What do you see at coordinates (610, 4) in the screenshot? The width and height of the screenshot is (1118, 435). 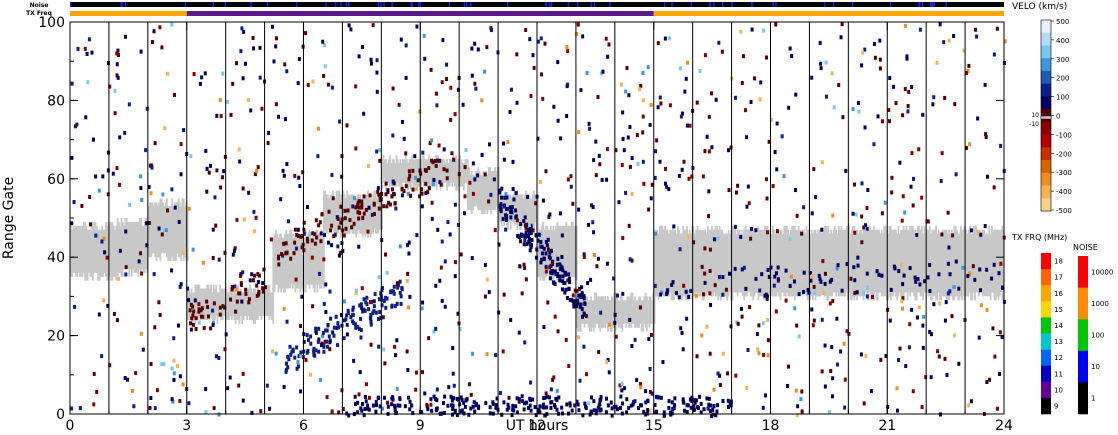 I see `noise-bar-tick` at bounding box center [610, 4].